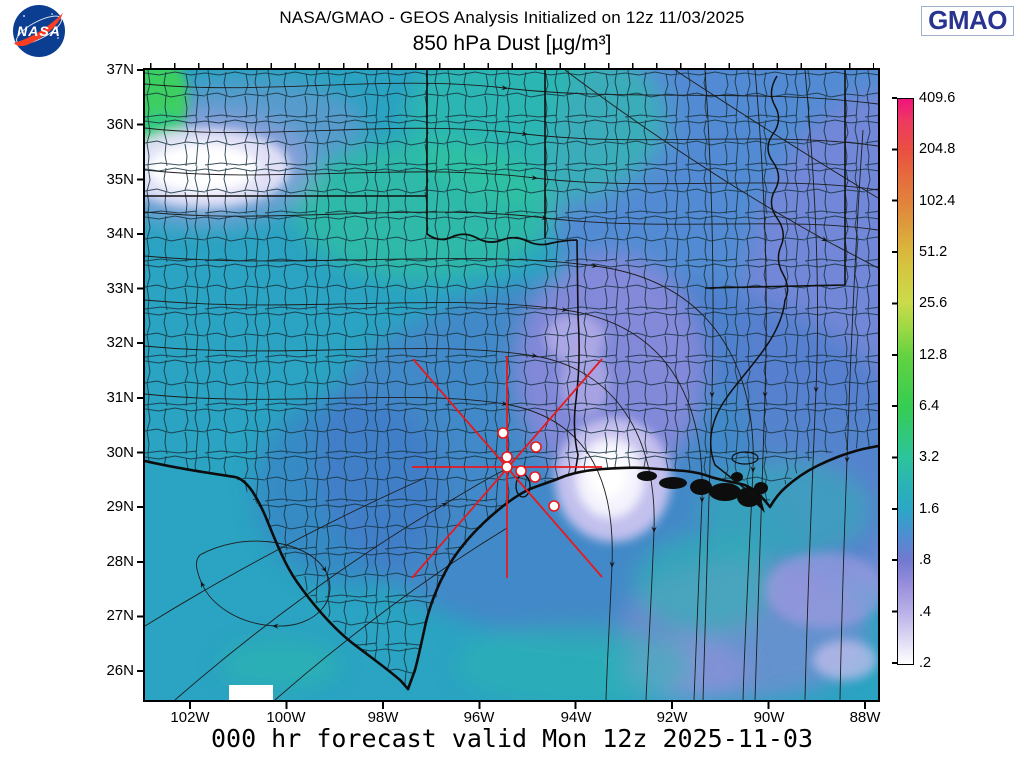 This screenshot has width=1024, height=768. Describe the element at coordinates (286, 717) in the screenshot. I see `lon-label-100w: 100W` at that location.